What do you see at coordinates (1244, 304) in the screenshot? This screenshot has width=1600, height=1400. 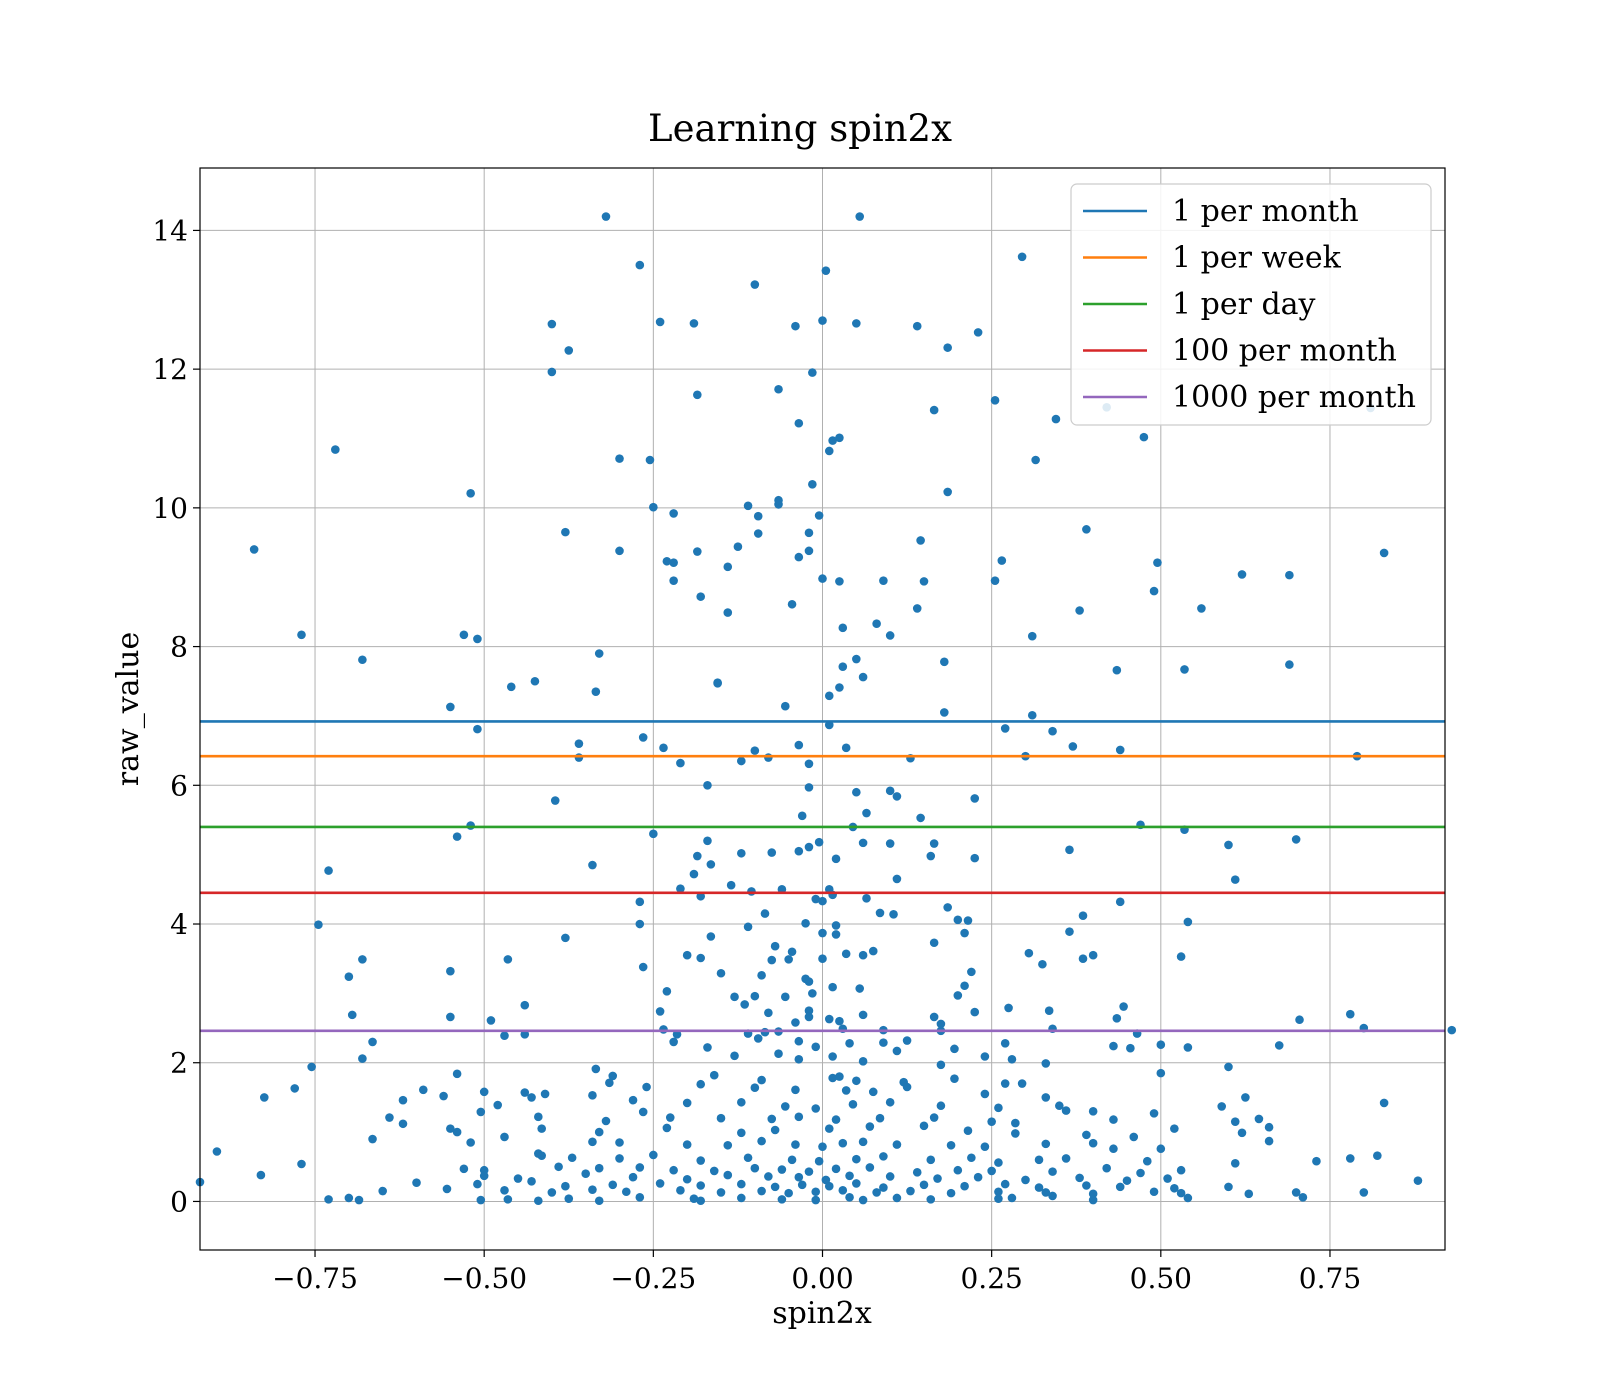 I see `legend-label: 1 per day` at bounding box center [1244, 304].